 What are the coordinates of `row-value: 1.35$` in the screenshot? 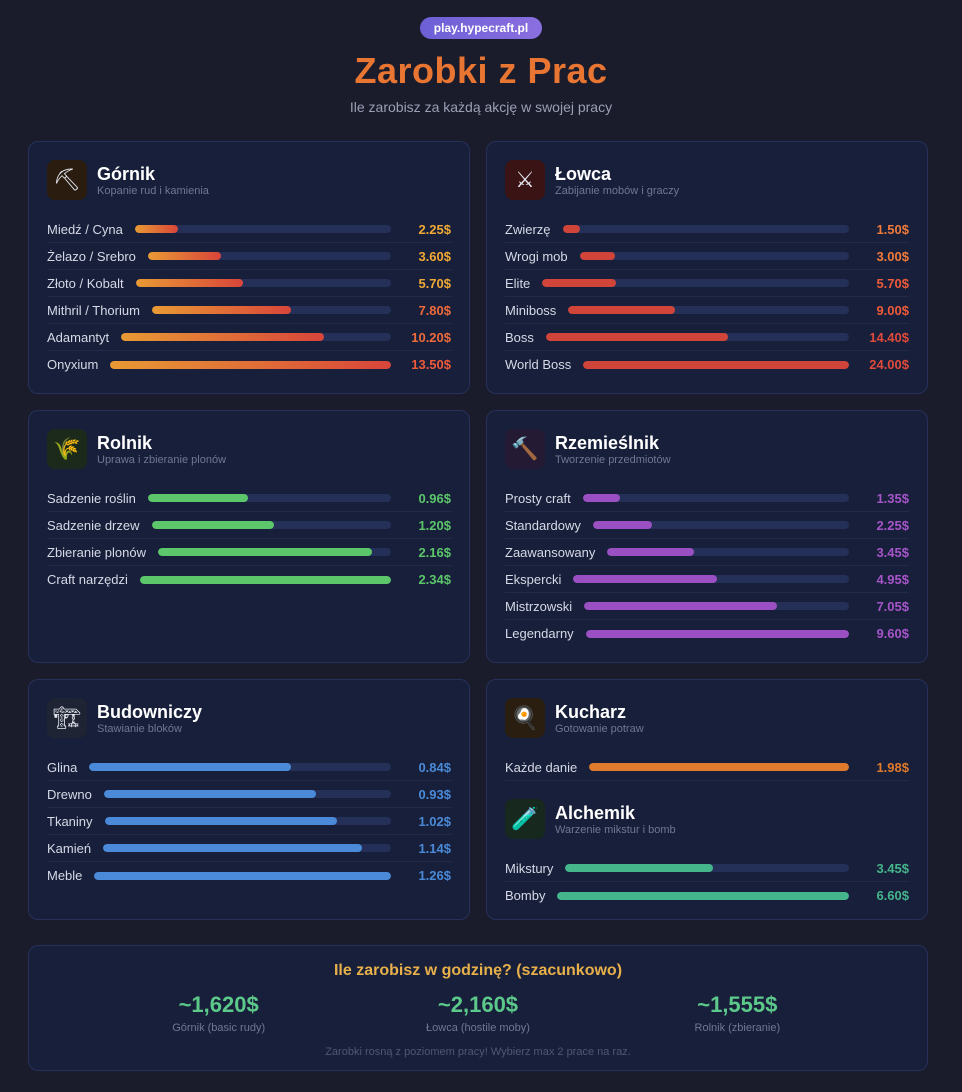 It's located at (892, 498).